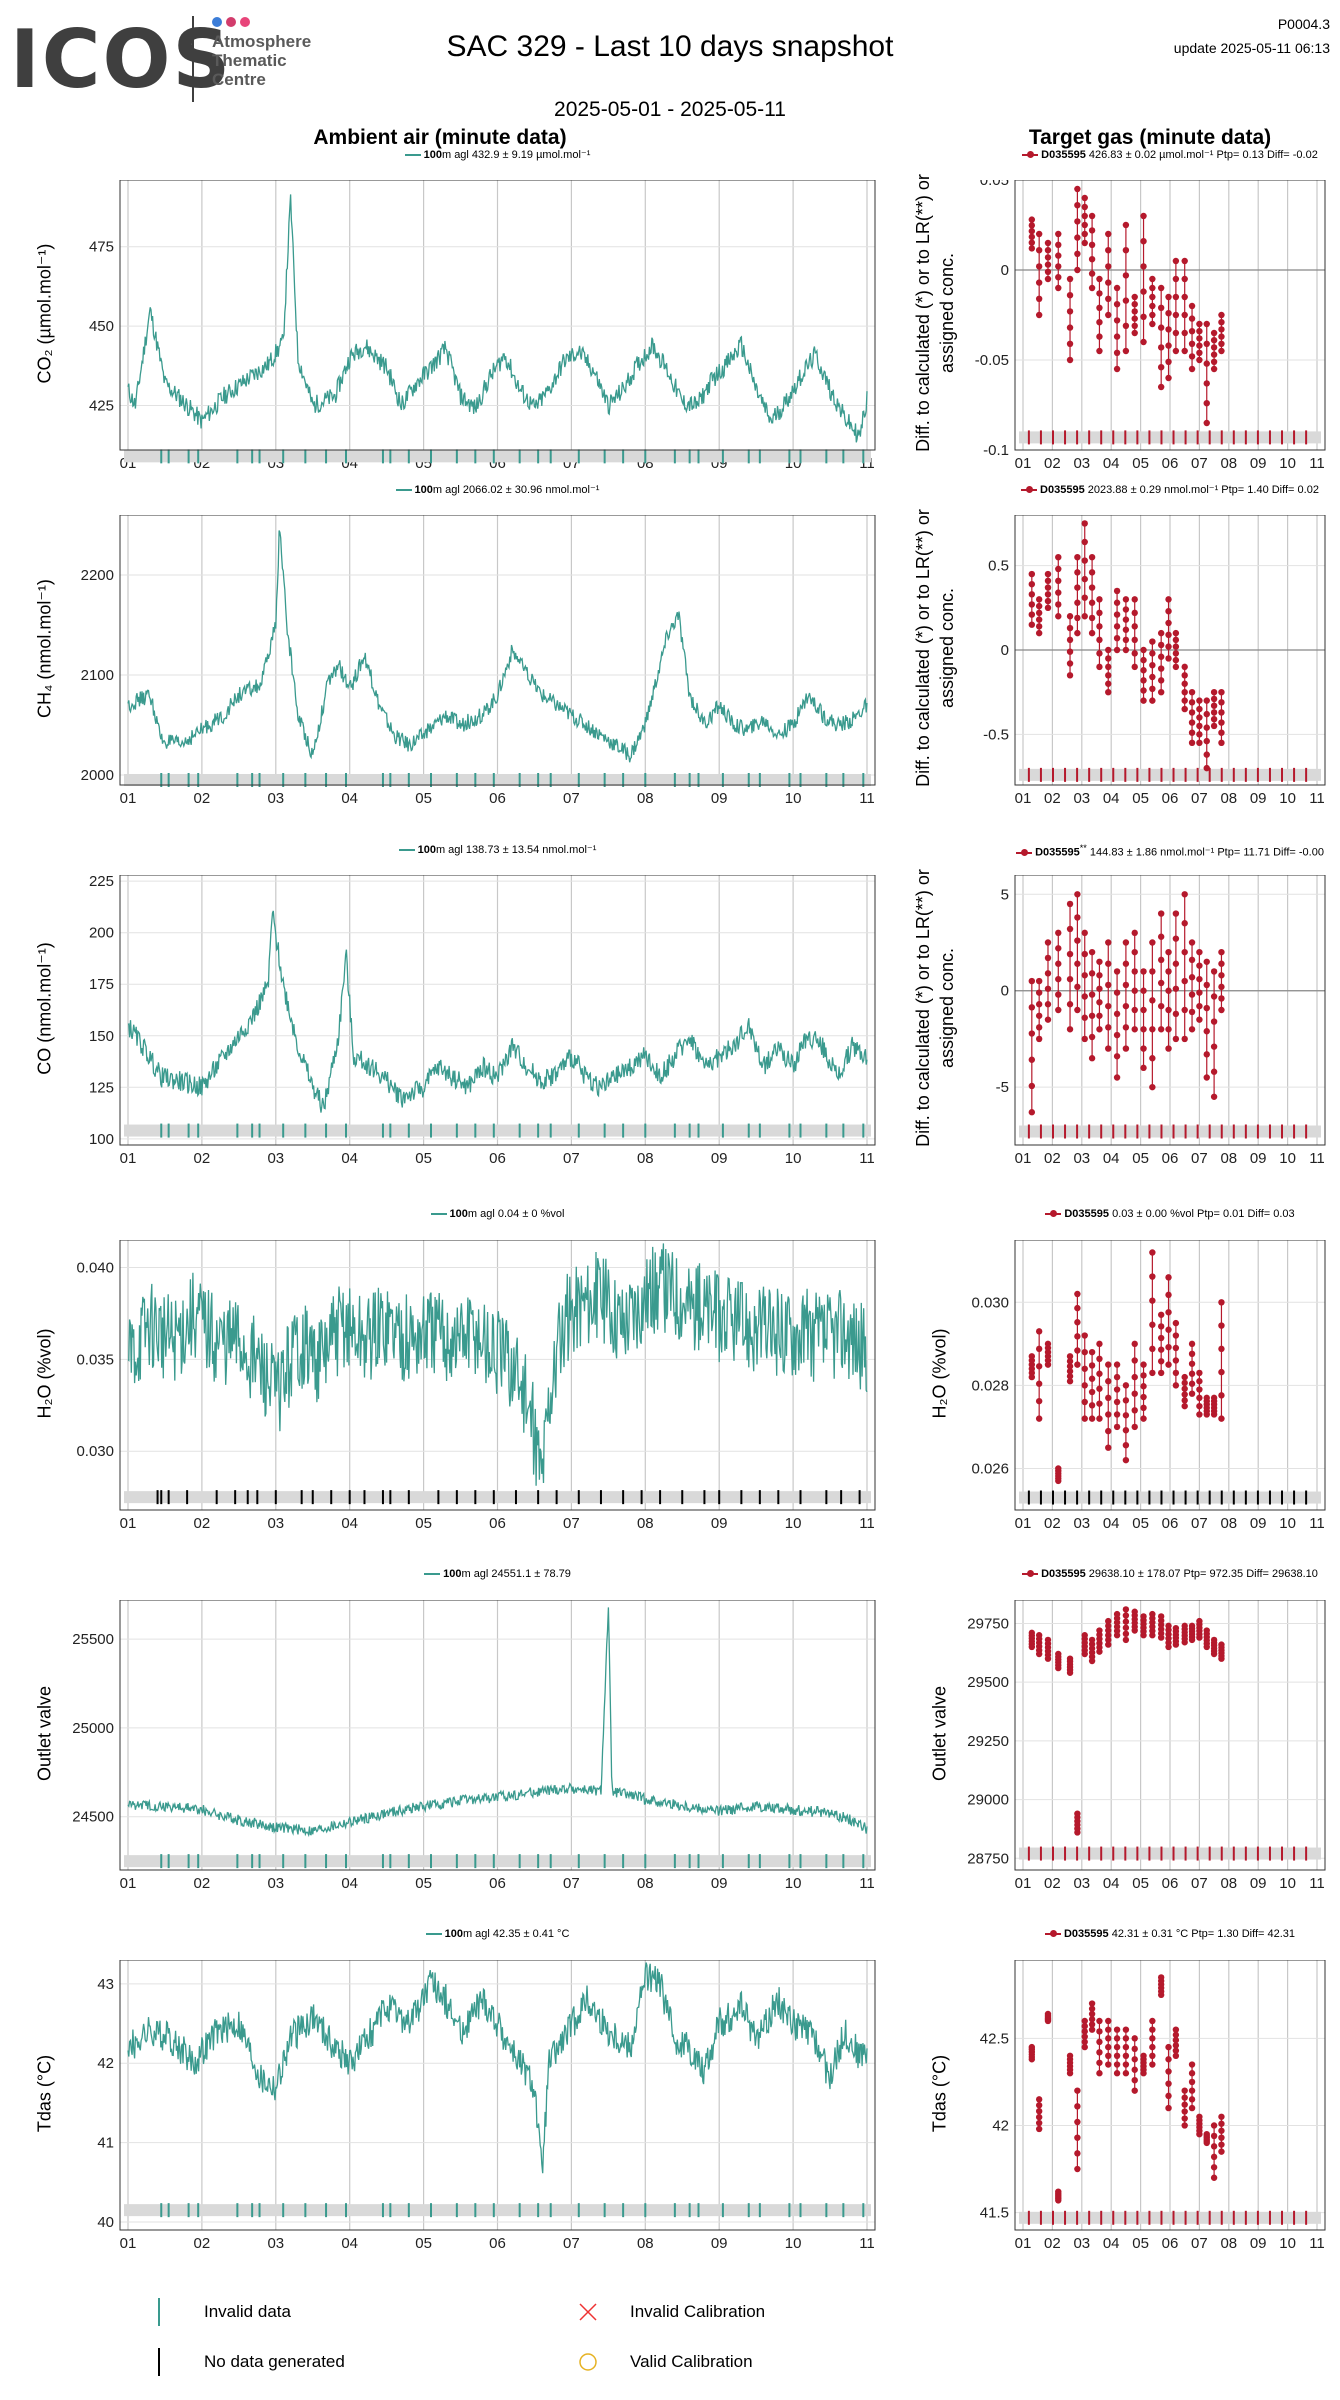 Image resolution: width=1340 pixels, height=2400 pixels. What do you see at coordinates (159, 2362) in the screenshot?
I see `no-data-marker-icon` at bounding box center [159, 2362].